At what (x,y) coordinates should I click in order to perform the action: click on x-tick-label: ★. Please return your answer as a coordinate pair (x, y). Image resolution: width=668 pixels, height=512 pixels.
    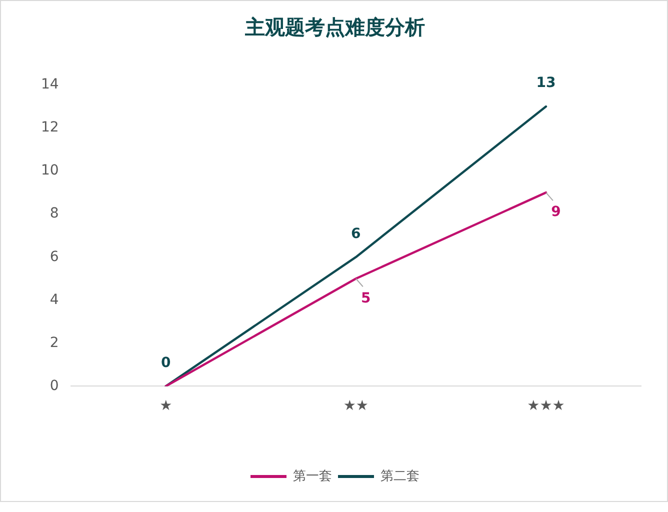
    Looking at the image, I should click on (166, 406).